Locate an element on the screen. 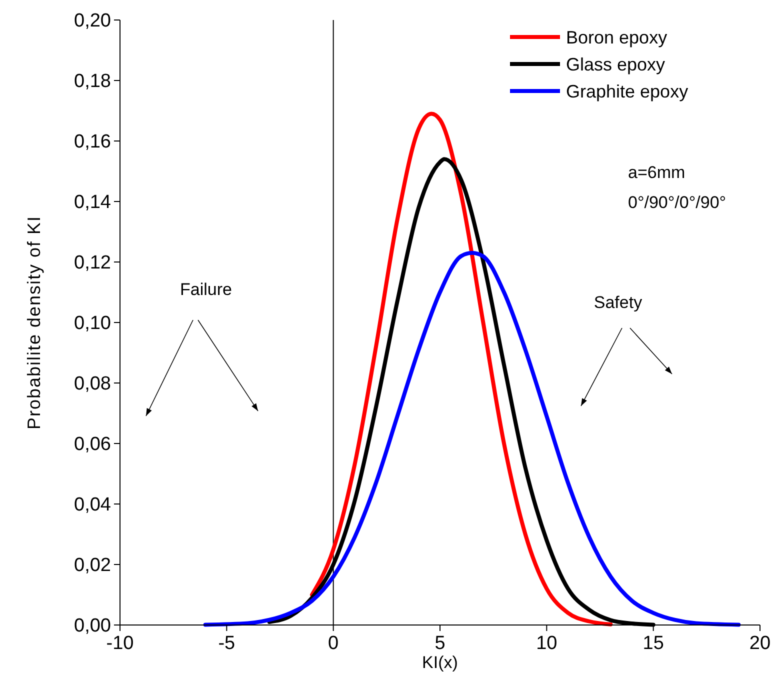 The width and height of the screenshot is (783, 675). y-tick-label: 0,02 is located at coordinates (92, 565).